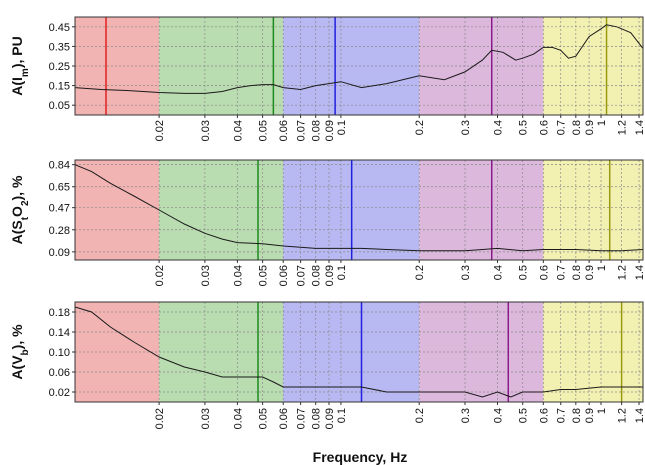 This screenshot has width=645, height=465. What do you see at coordinates (59, 353) in the screenshot?
I see `y-tick-label: 0.10` at bounding box center [59, 353].